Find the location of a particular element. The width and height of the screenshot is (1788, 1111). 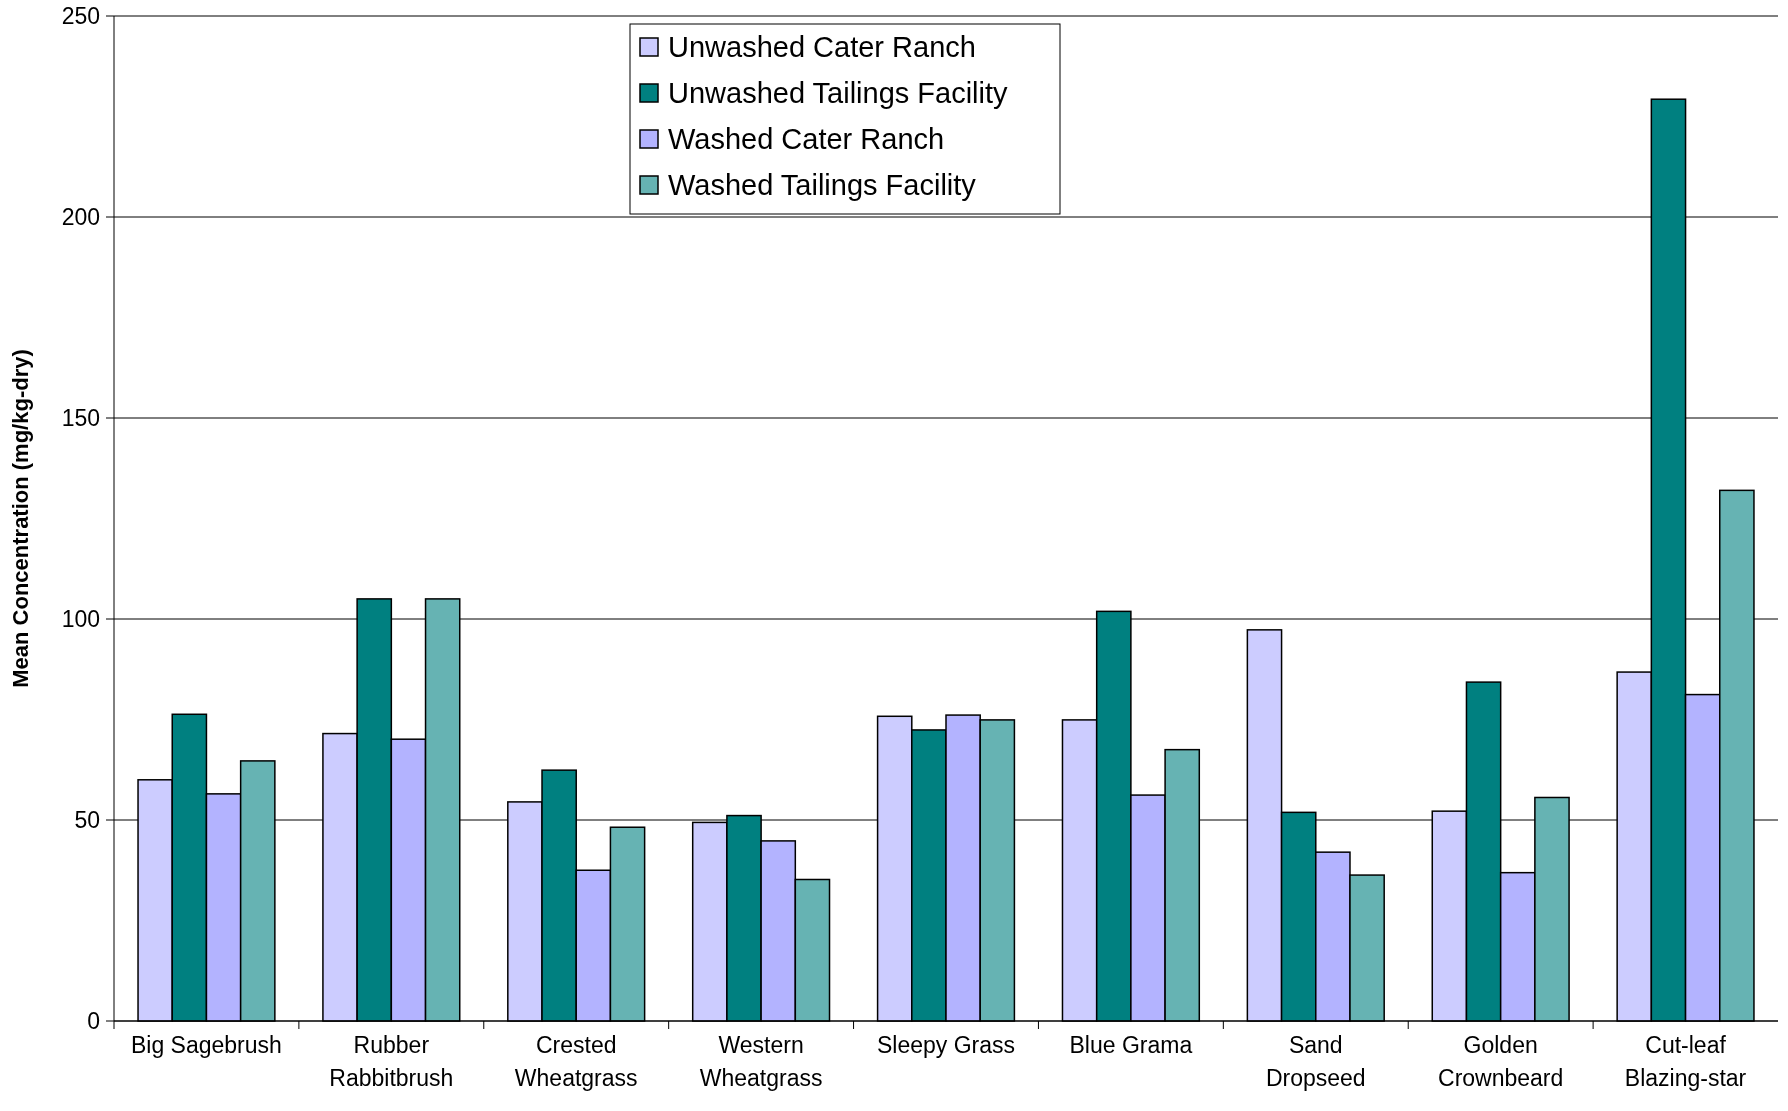

x-tick-label: Rubber Rabbitbrush is located at coordinates (391, 1061).